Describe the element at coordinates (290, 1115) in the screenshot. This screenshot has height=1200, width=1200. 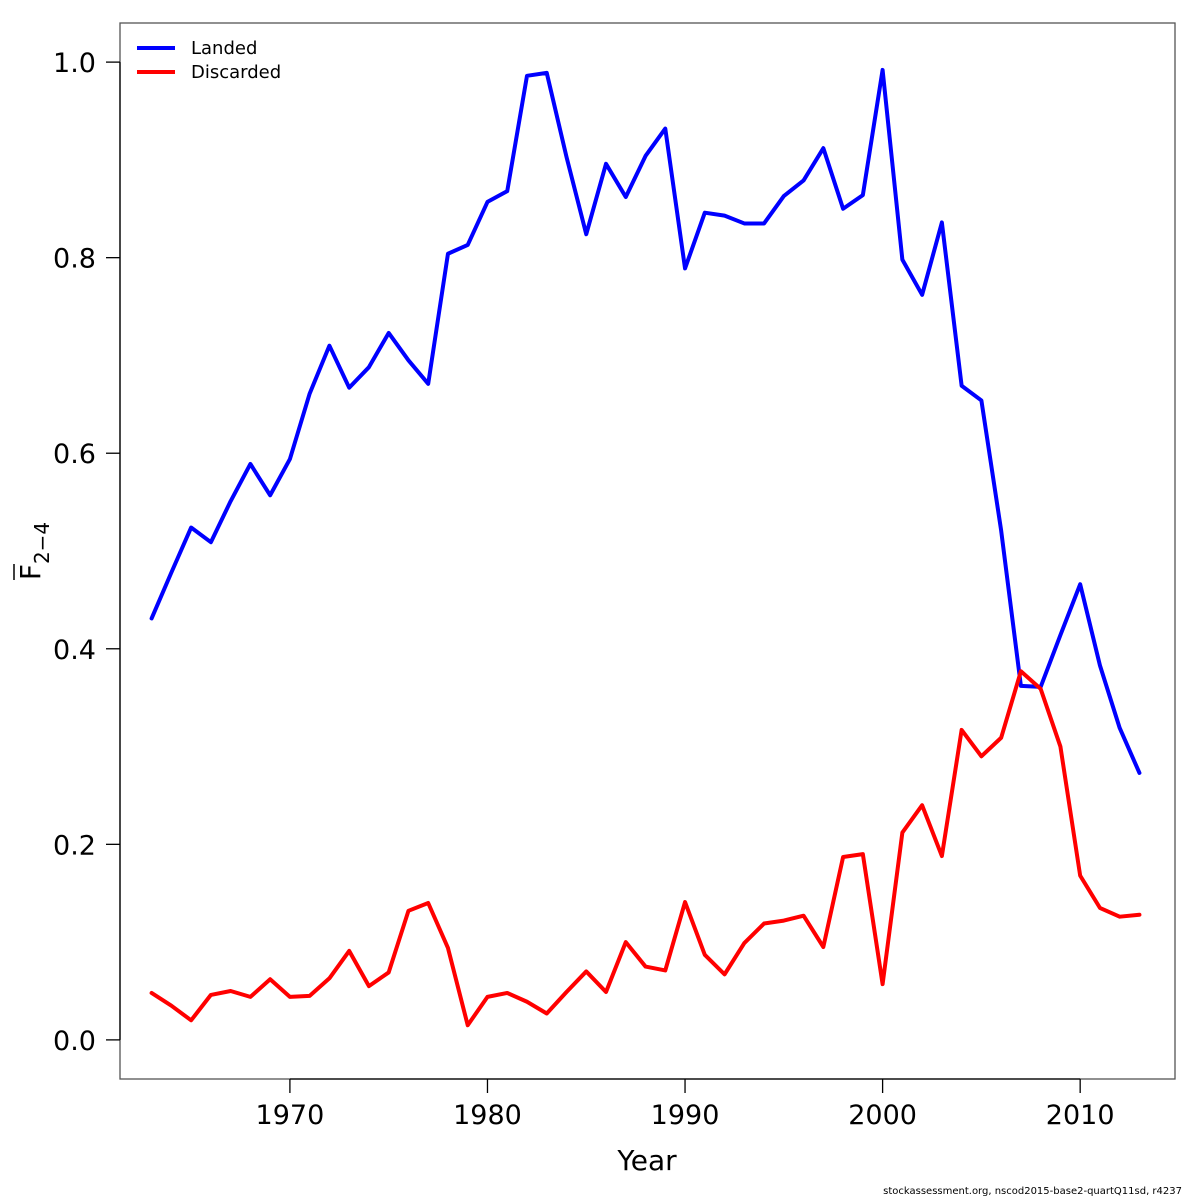
I see `x-tick-label: 1970` at that location.